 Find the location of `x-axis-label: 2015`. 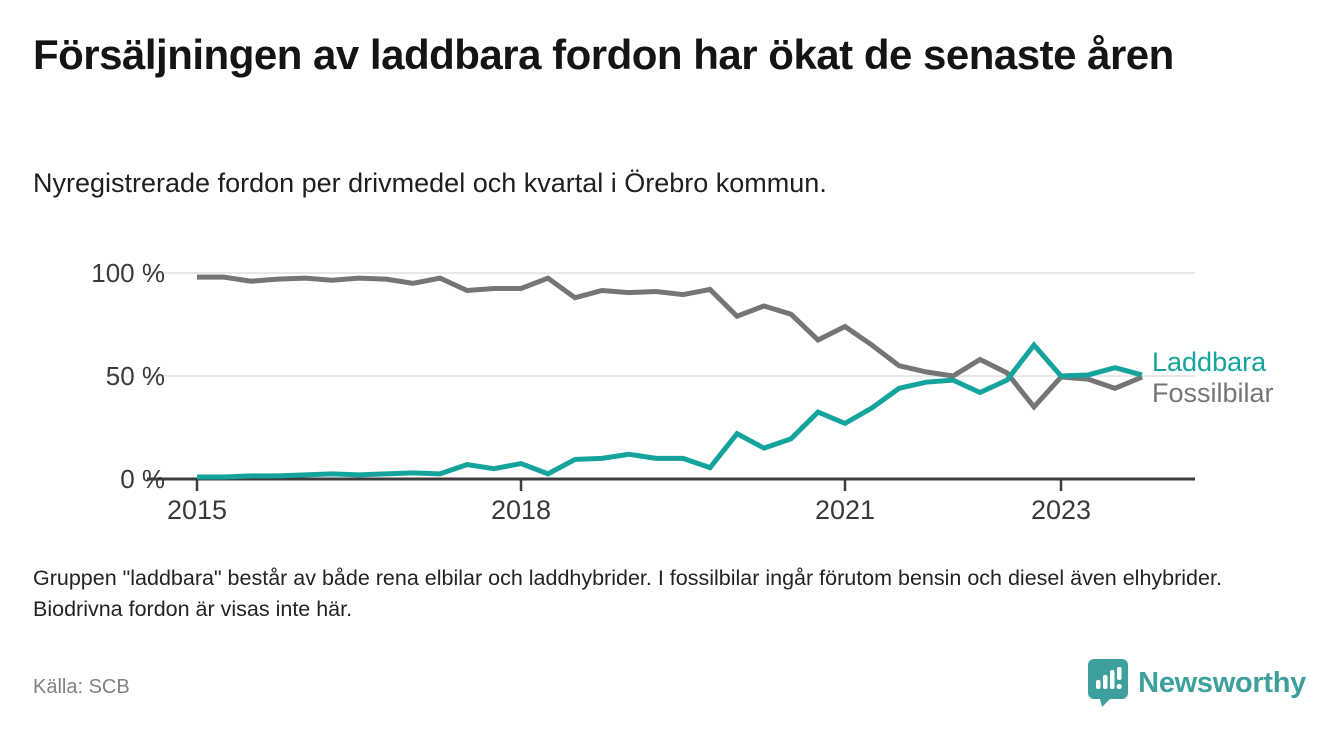

x-axis-label: 2015 is located at coordinates (197, 510).